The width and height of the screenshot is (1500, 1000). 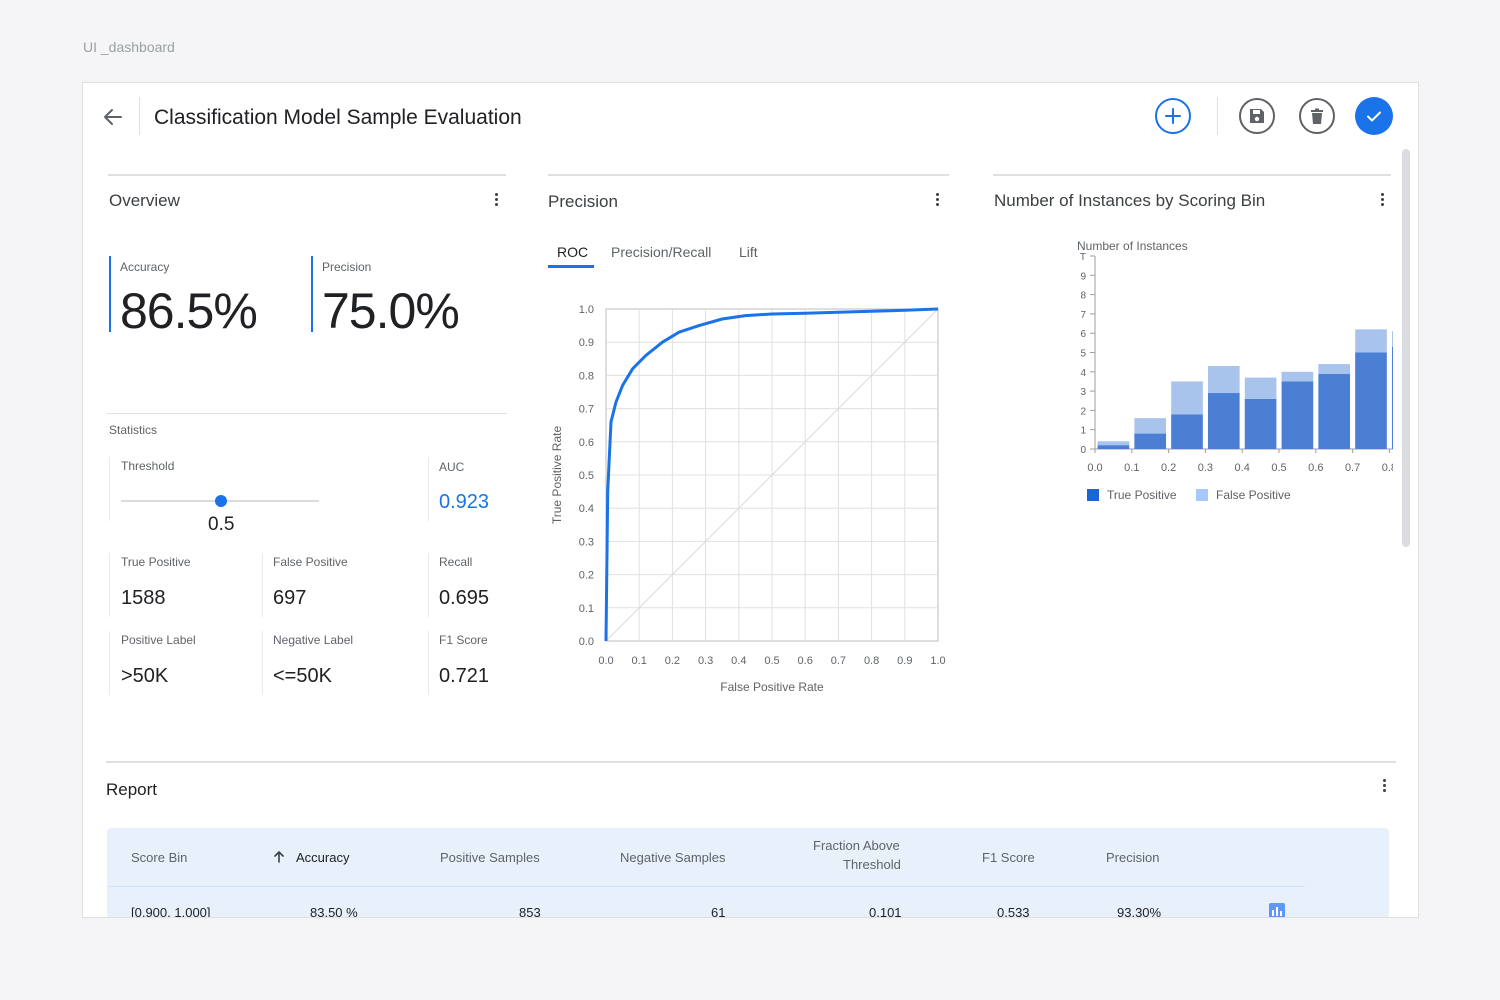 What do you see at coordinates (183, 297) in the screenshot?
I see `accuracy-metric: Accuracy 86.5%` at bounding box center [183, 297].